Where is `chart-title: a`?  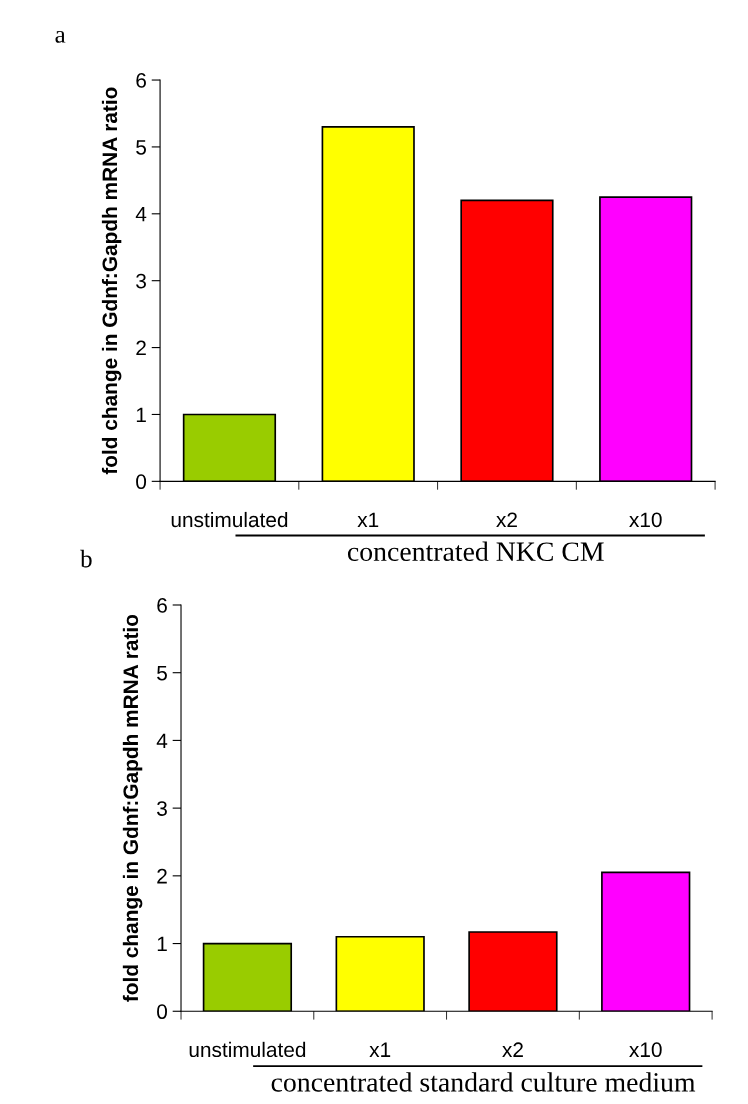 chart-title: a is located at coordinates (60, 36).